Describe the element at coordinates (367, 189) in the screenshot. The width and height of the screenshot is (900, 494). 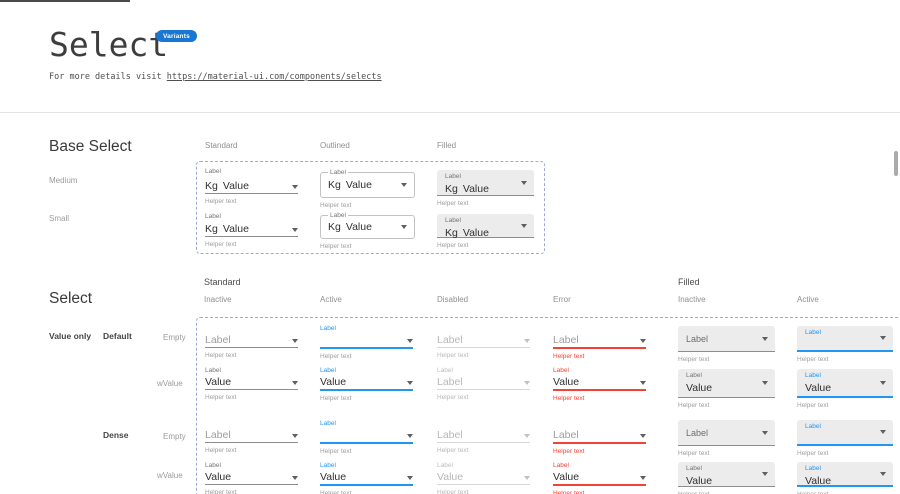
I see `base-select-outlined-medium: Label Kg Value Helper text` at that location.